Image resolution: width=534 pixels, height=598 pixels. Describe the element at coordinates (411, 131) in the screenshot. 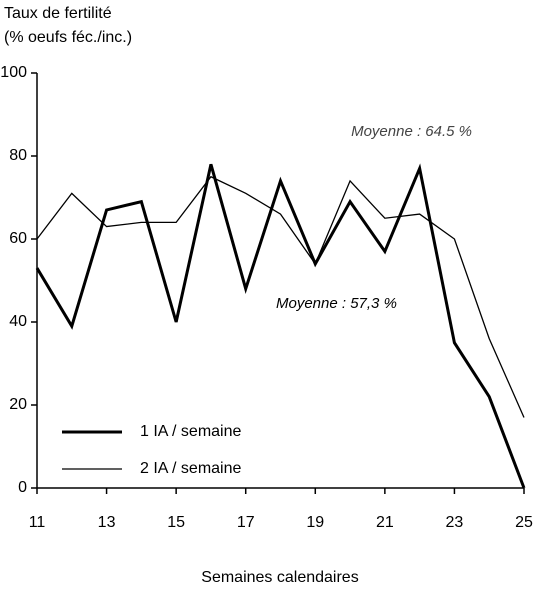

I see `annotation: Moyenne : 64.5 %` at that location.